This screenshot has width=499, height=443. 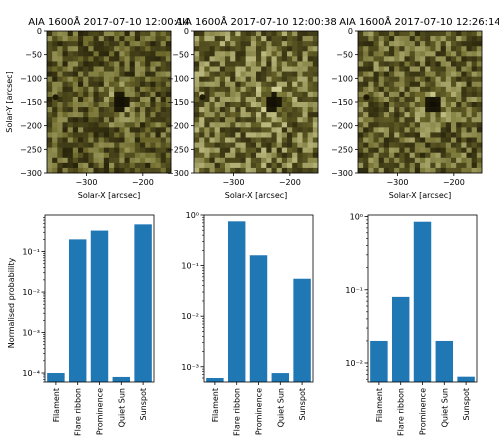 I want to click on bar-category-label: Prominence, so click(x=423, y=411).